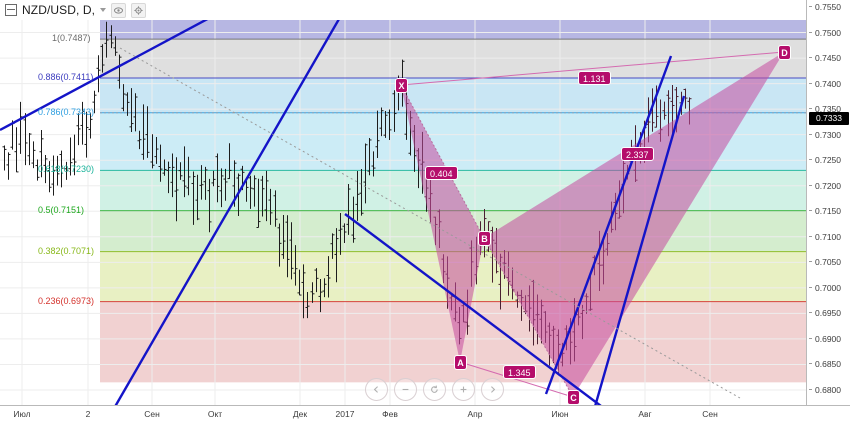 Image resolution: width=850 pixels, height=425 pixels. Describe the element at coordinates (828, 33) in the screenshot. I see `price-tick: 0.7500` at that location.